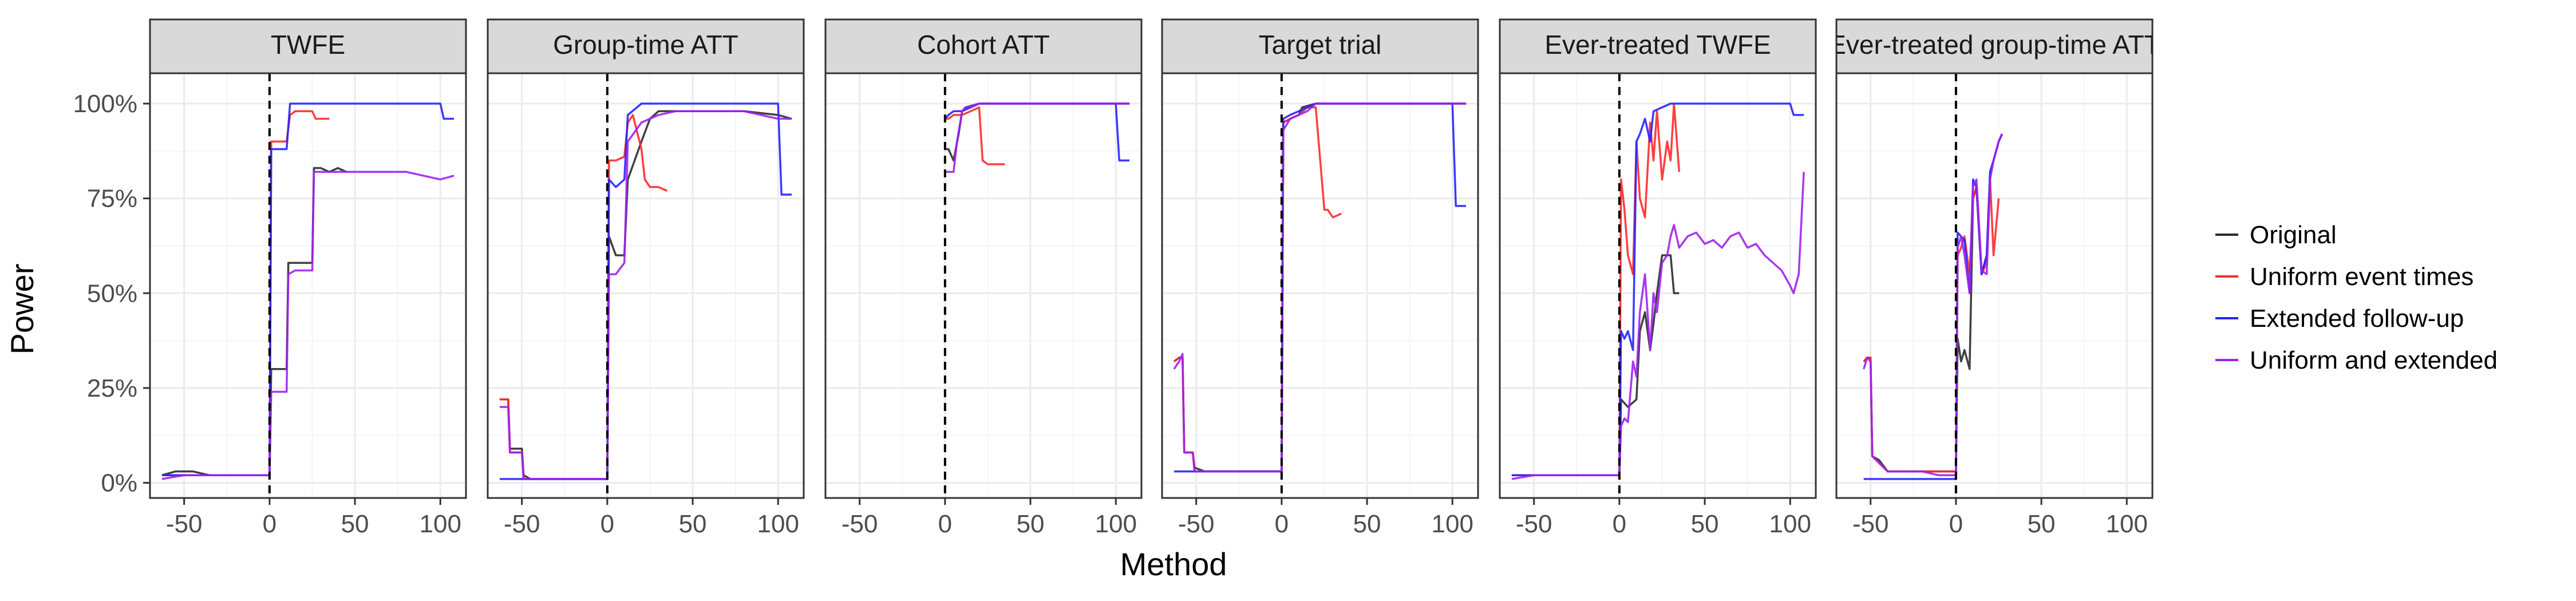 This screenshot has width=2576, height=601. I want to click on panel-ever-treated-group-time-att: Ever-treated group-time ATT -50 0 50 100, so click(1994, 278).